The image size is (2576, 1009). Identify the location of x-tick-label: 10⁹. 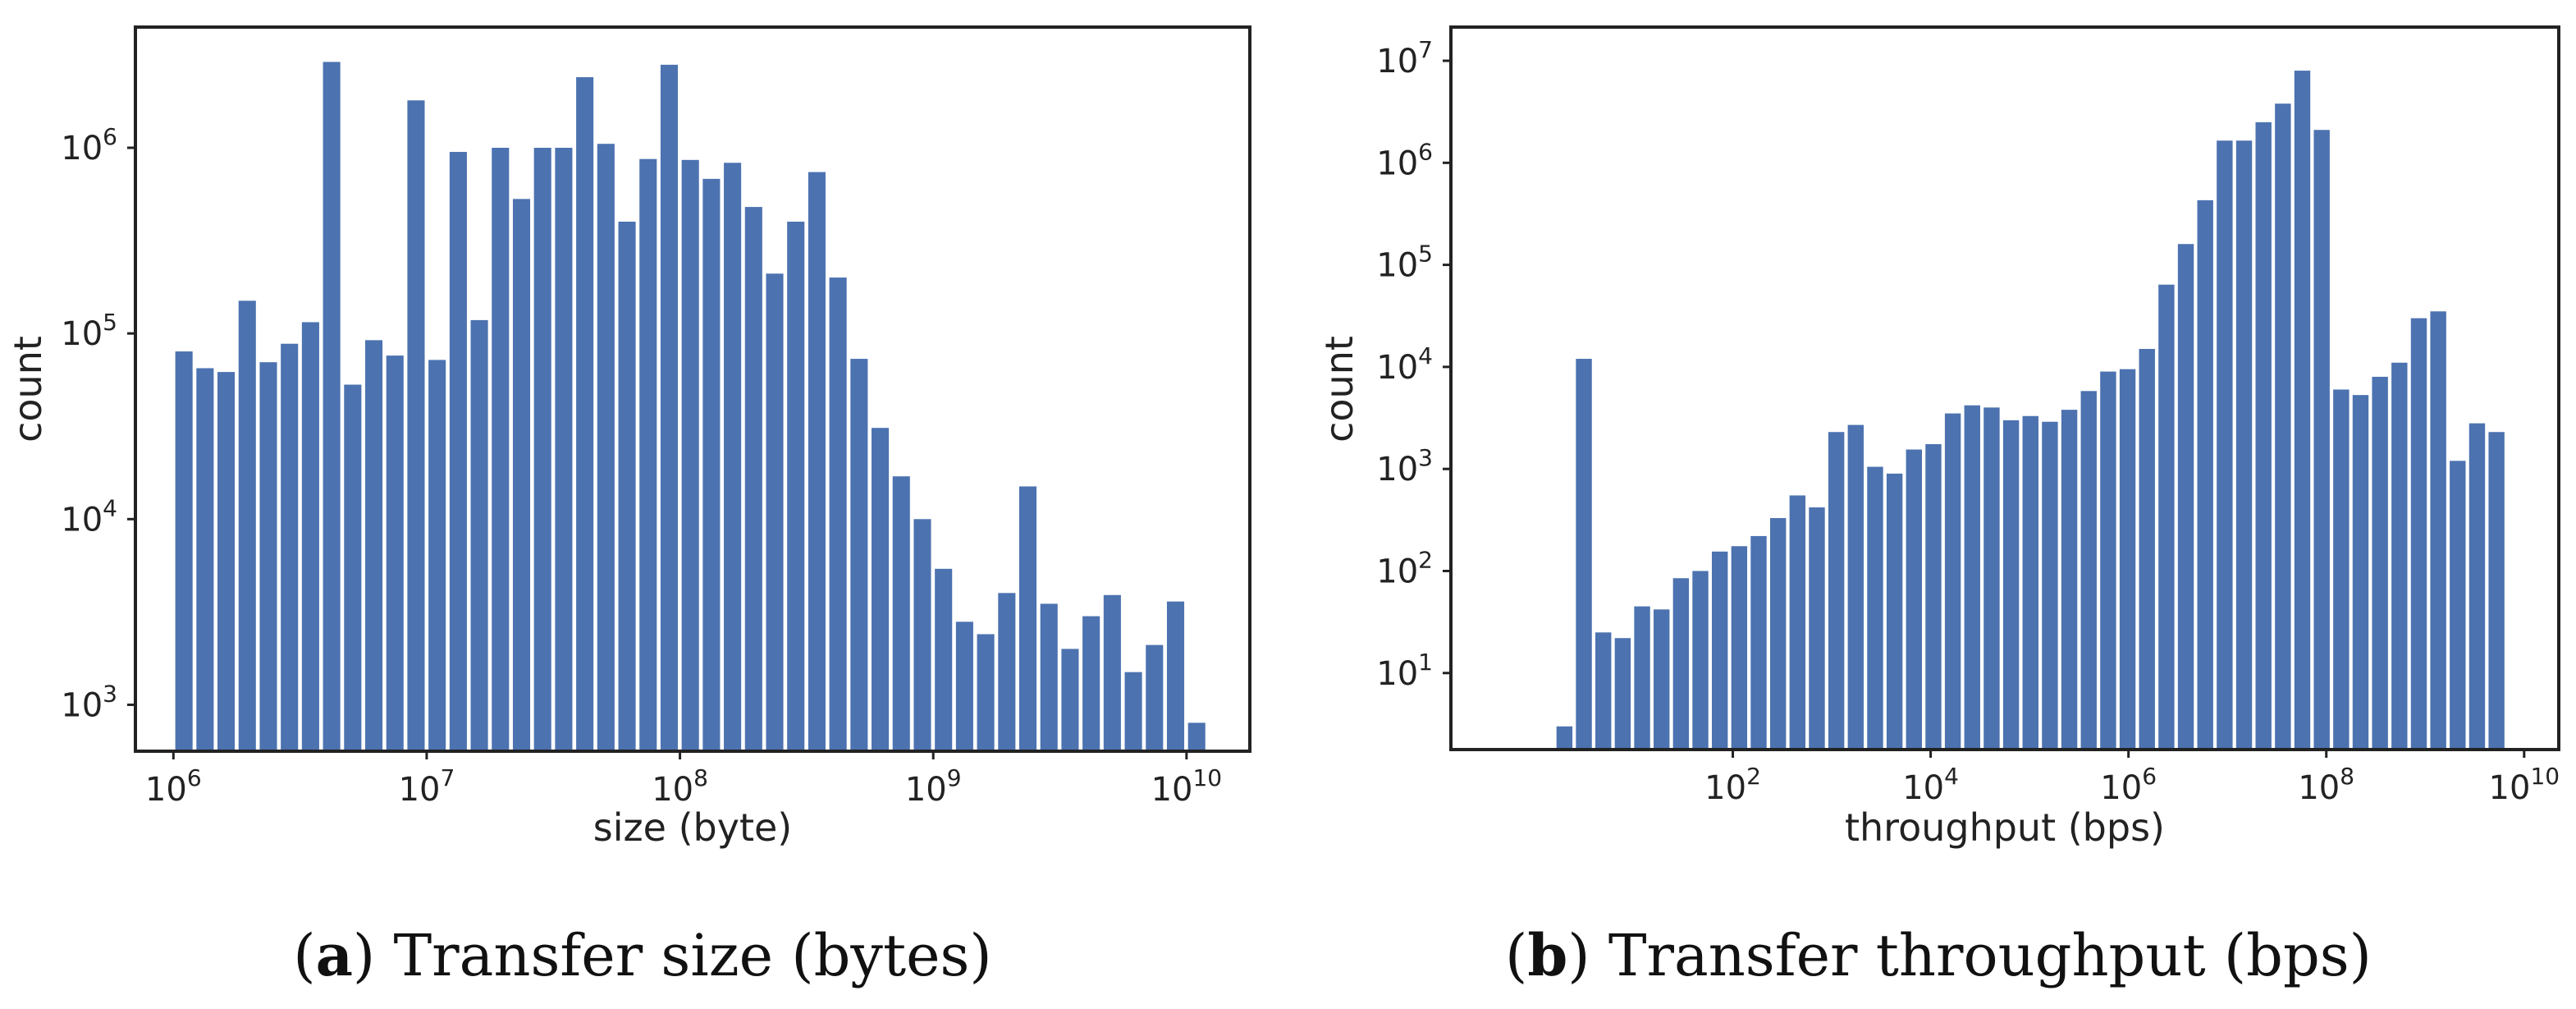
(933, 786).